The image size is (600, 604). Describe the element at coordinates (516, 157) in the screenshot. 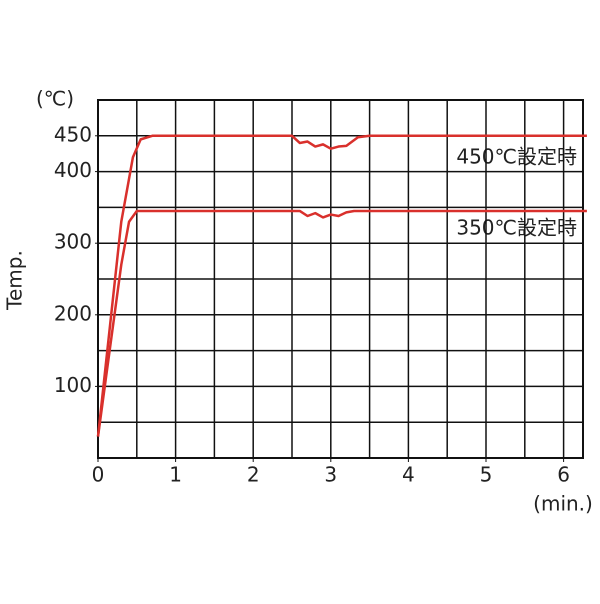

I see `annotation: 450℃設定時` at that location.